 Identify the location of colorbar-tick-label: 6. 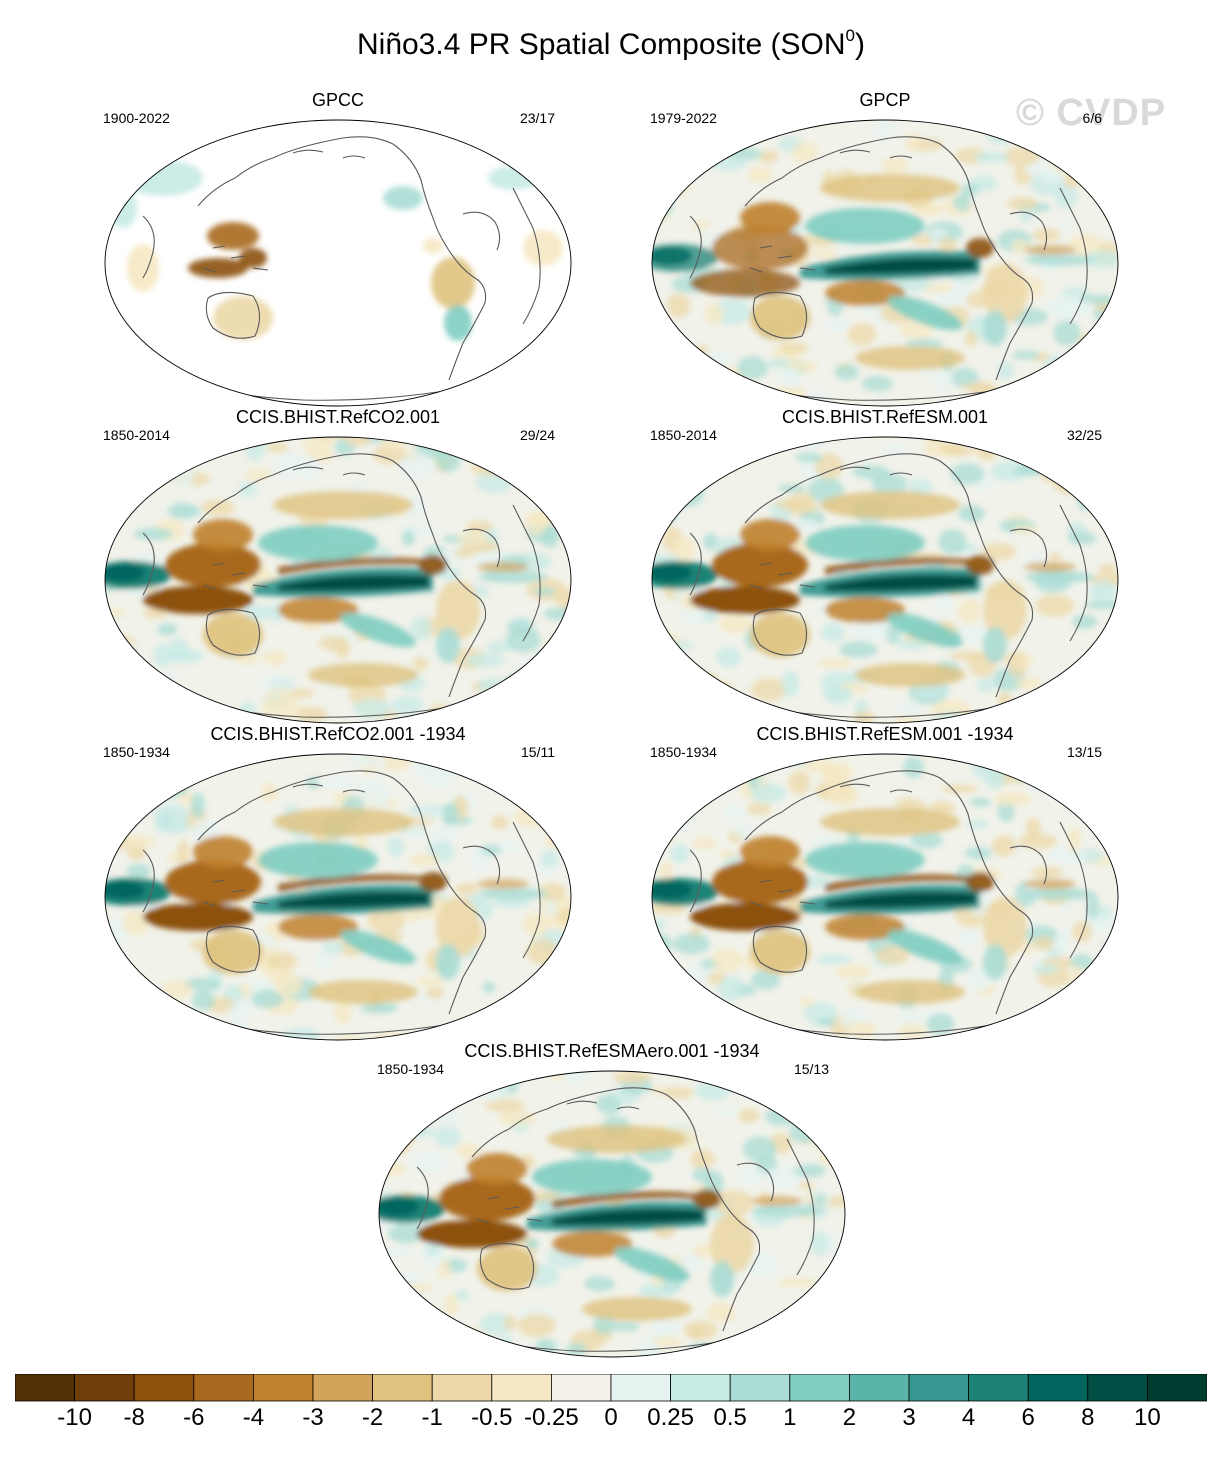
(1028, 1417).